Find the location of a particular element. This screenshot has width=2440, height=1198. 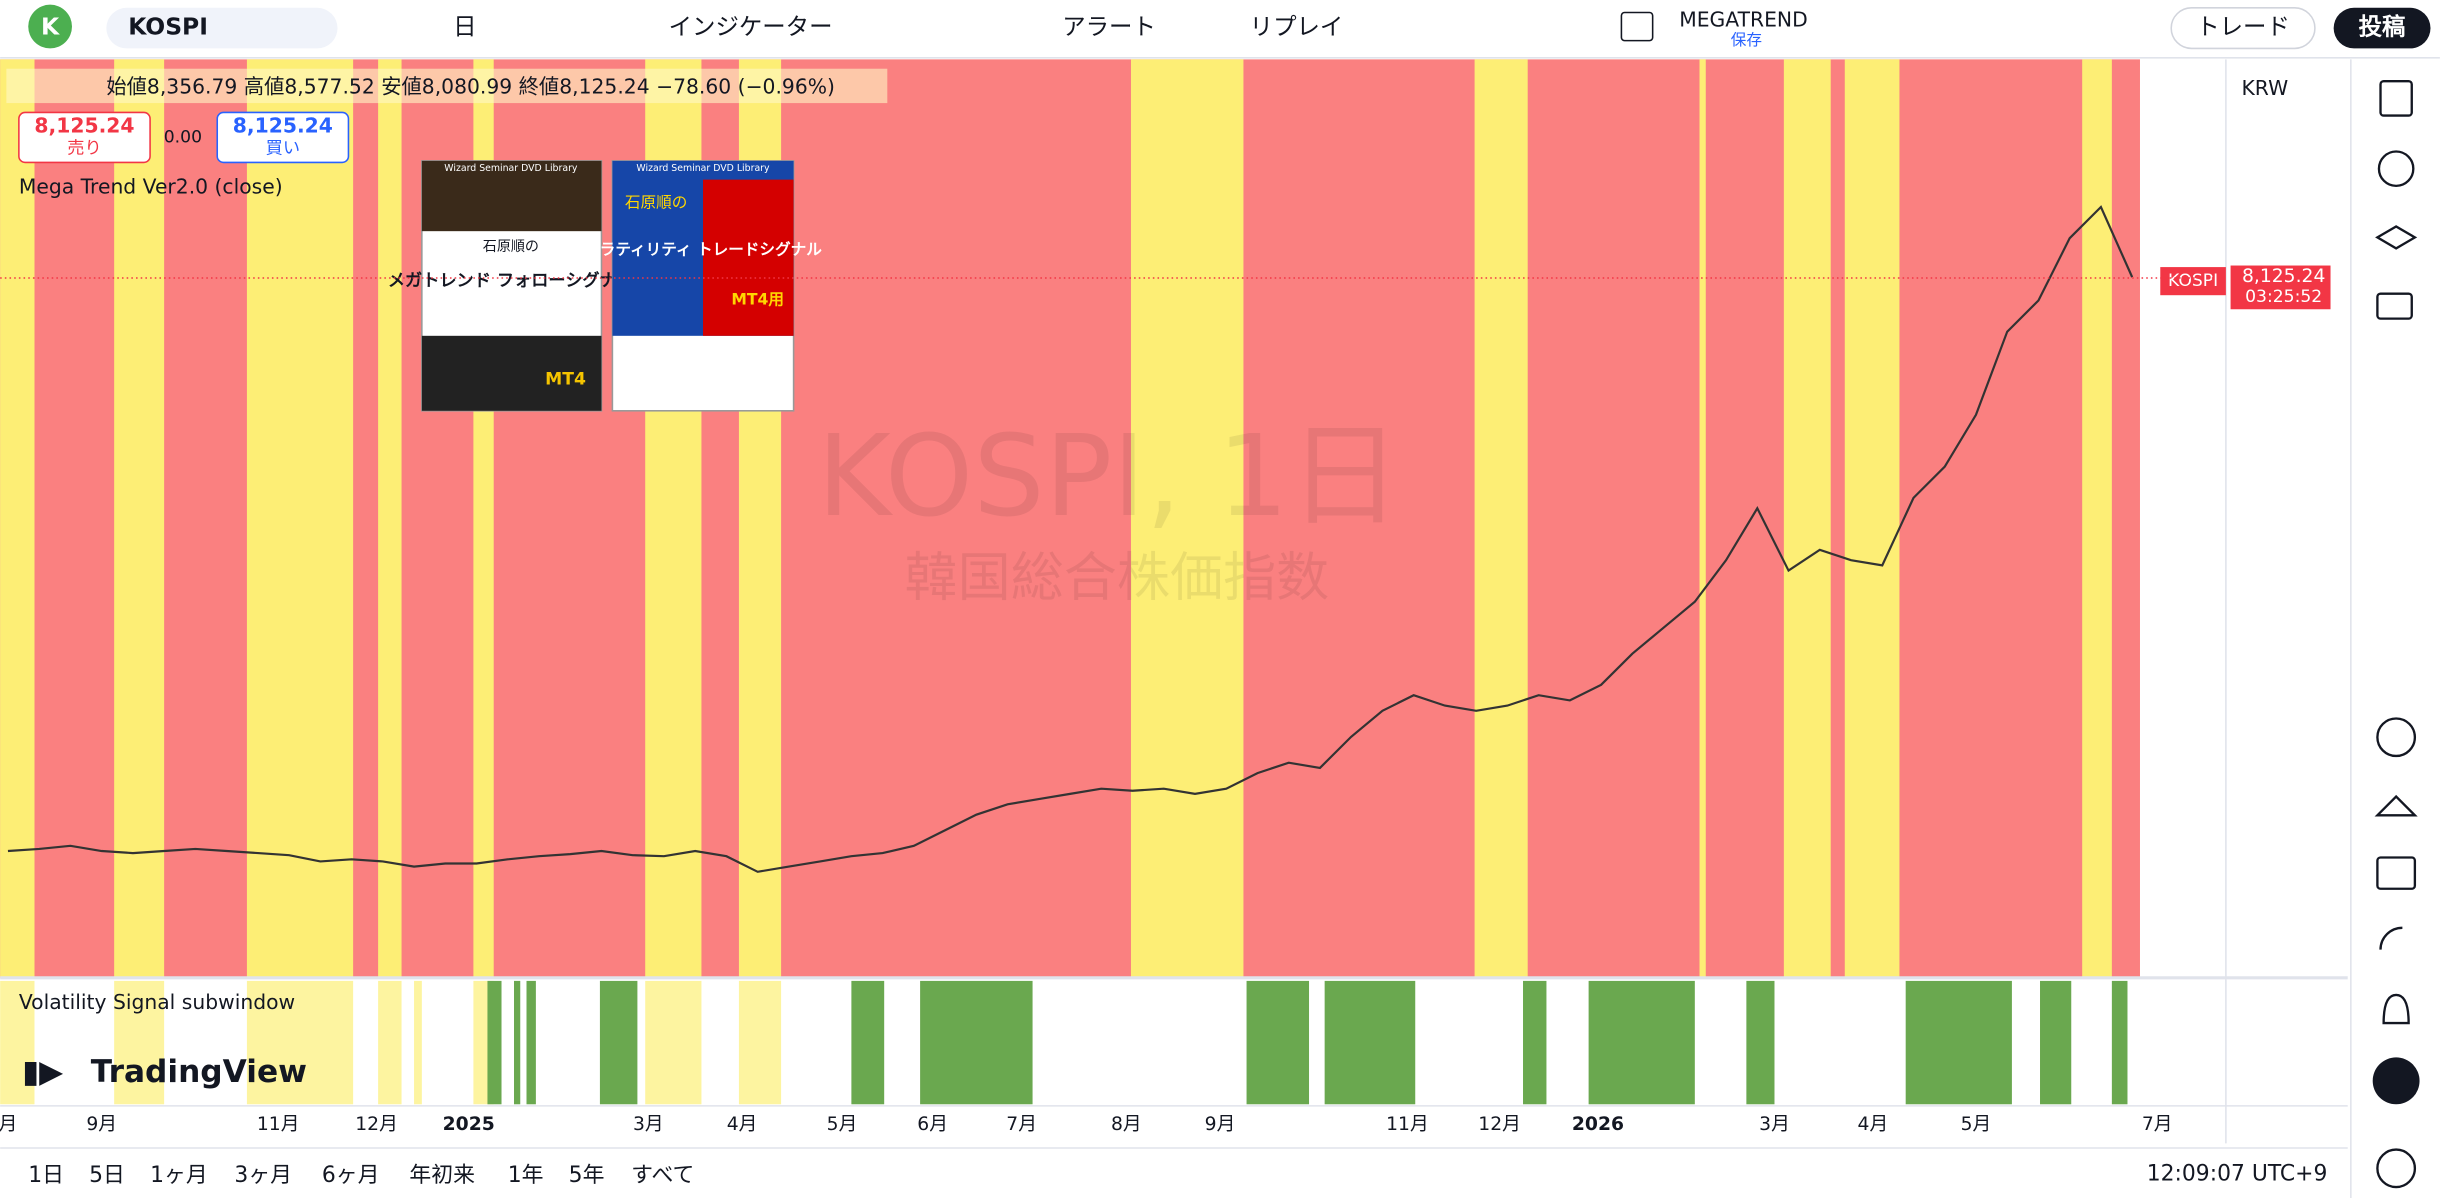

range-button: すべて is located at coordinates (662, 1175).